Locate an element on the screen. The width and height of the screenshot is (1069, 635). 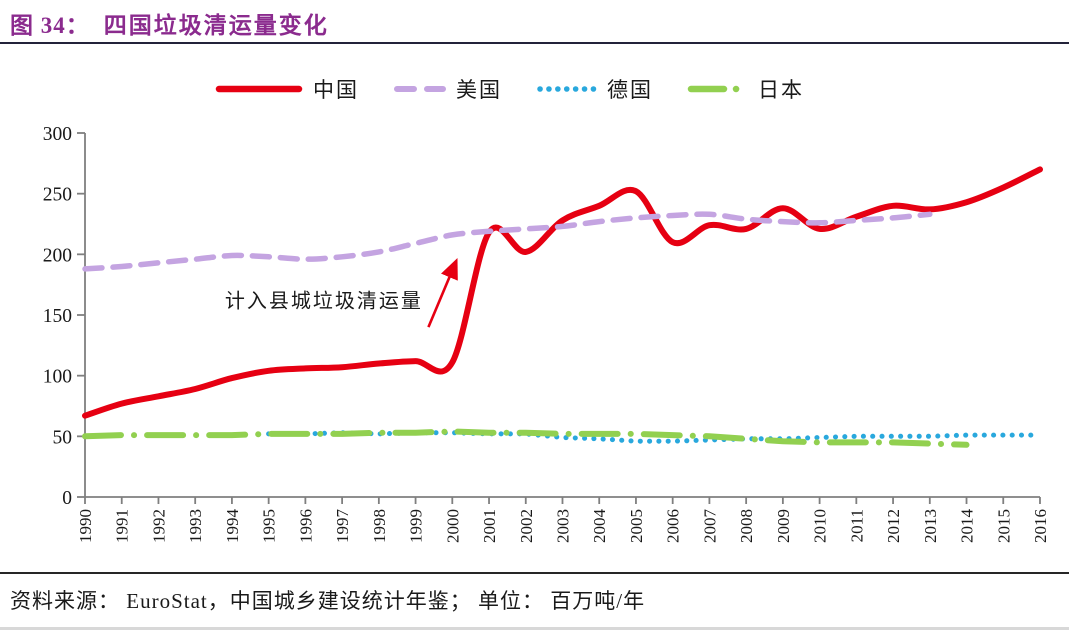
figure-footer: 资料来源： EuroStat，中国城乡建设统计年鉴； 单位： 百万吨/年 is located at coordinates (534, 593).